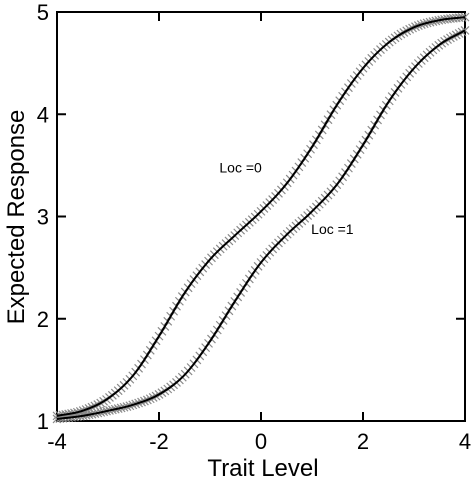 This screenshot has height=481, width=474. What do you see at coordinates (43, 421) in the screenshot?
I see `y-tick-label: 1` at bounding box center [43, 421].